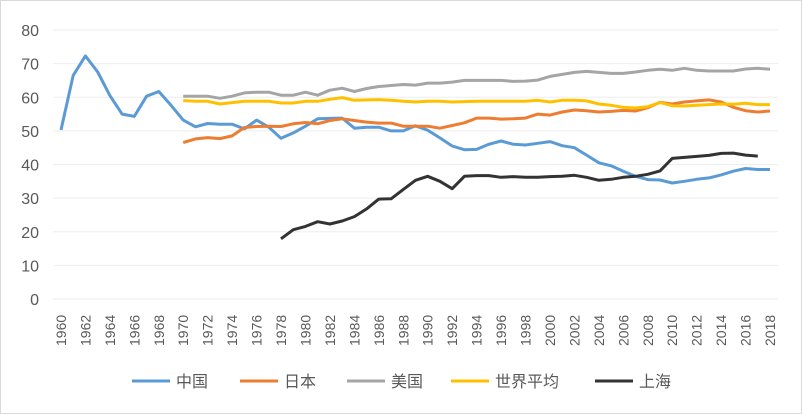 This screenshot has width=802, height=414. Describe the element at coordinates (257, 330) in the screenshot. I see `x-tick-label: 1976` at that location.